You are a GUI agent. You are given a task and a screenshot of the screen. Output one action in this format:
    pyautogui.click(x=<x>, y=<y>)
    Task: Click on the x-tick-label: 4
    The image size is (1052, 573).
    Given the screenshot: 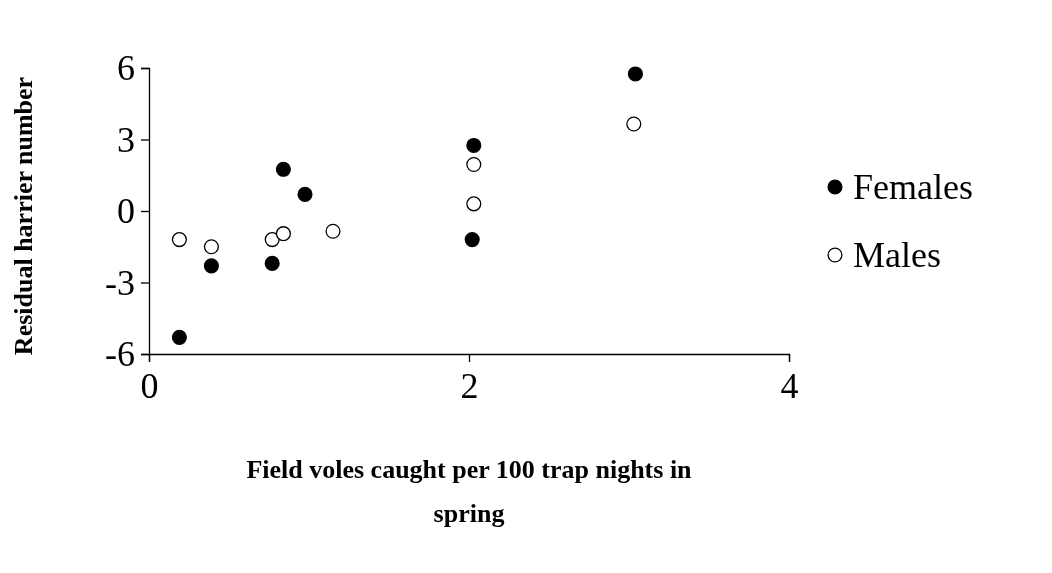 What is the action you would take?
    pyautogui.click(x=789, y=385)
    